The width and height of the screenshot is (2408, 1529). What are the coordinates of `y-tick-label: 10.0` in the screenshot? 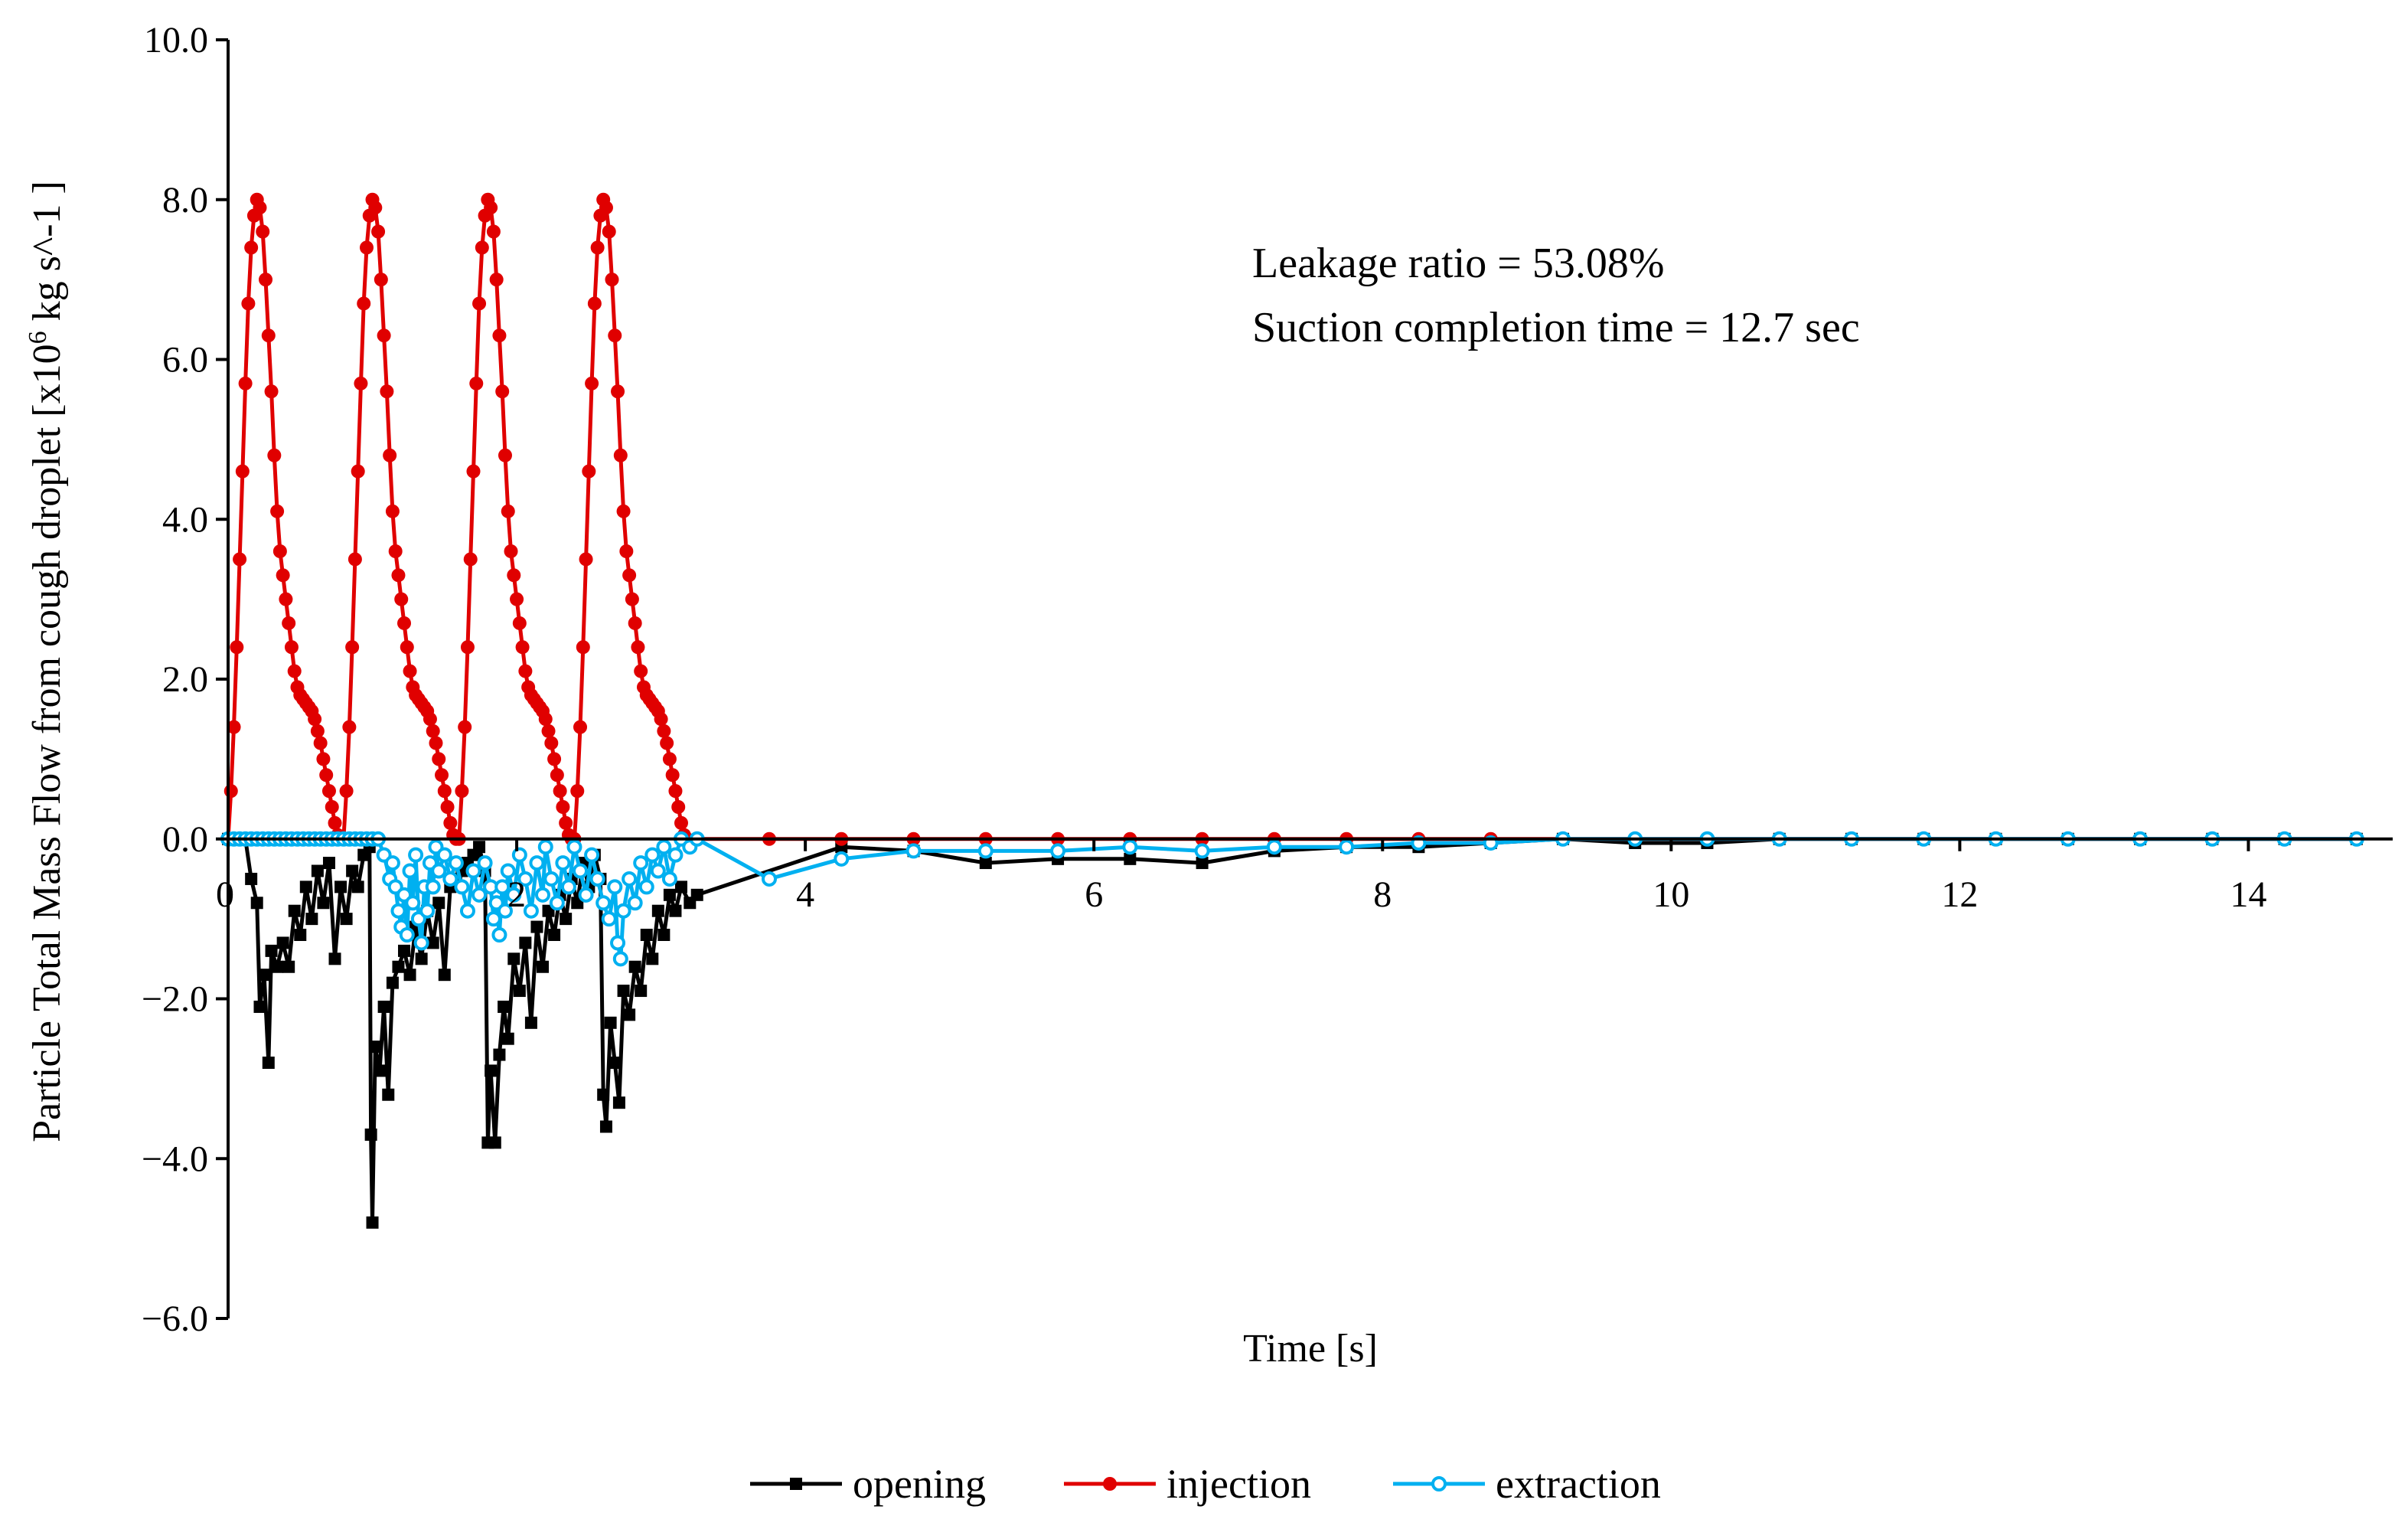 It's located at (176, 40).